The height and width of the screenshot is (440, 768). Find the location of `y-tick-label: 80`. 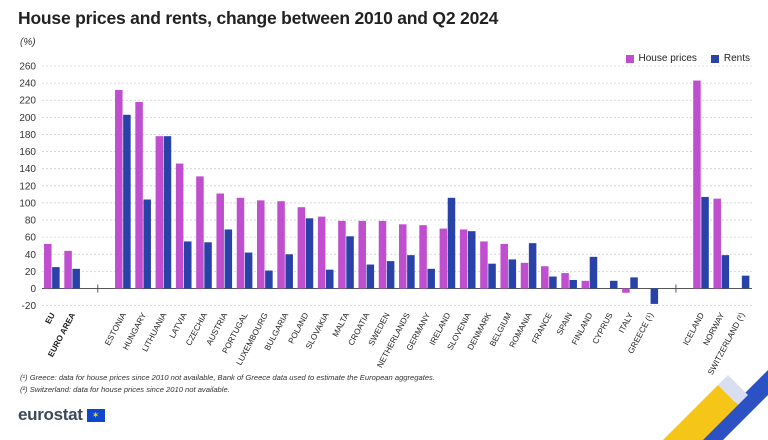

y-tick-label: 80 is located at coordinates (31, 221).